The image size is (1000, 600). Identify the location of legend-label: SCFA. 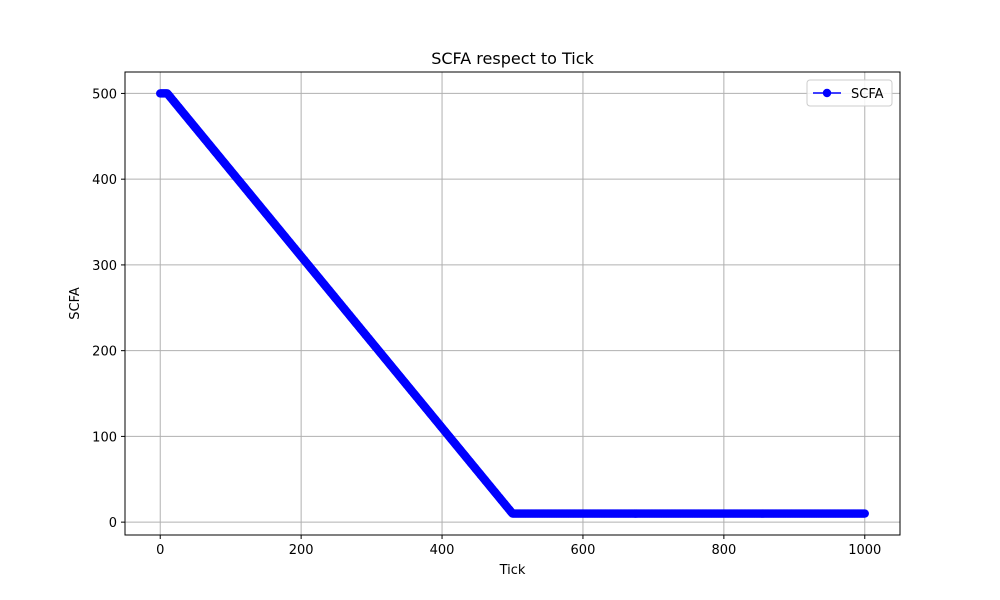
(867, 94).